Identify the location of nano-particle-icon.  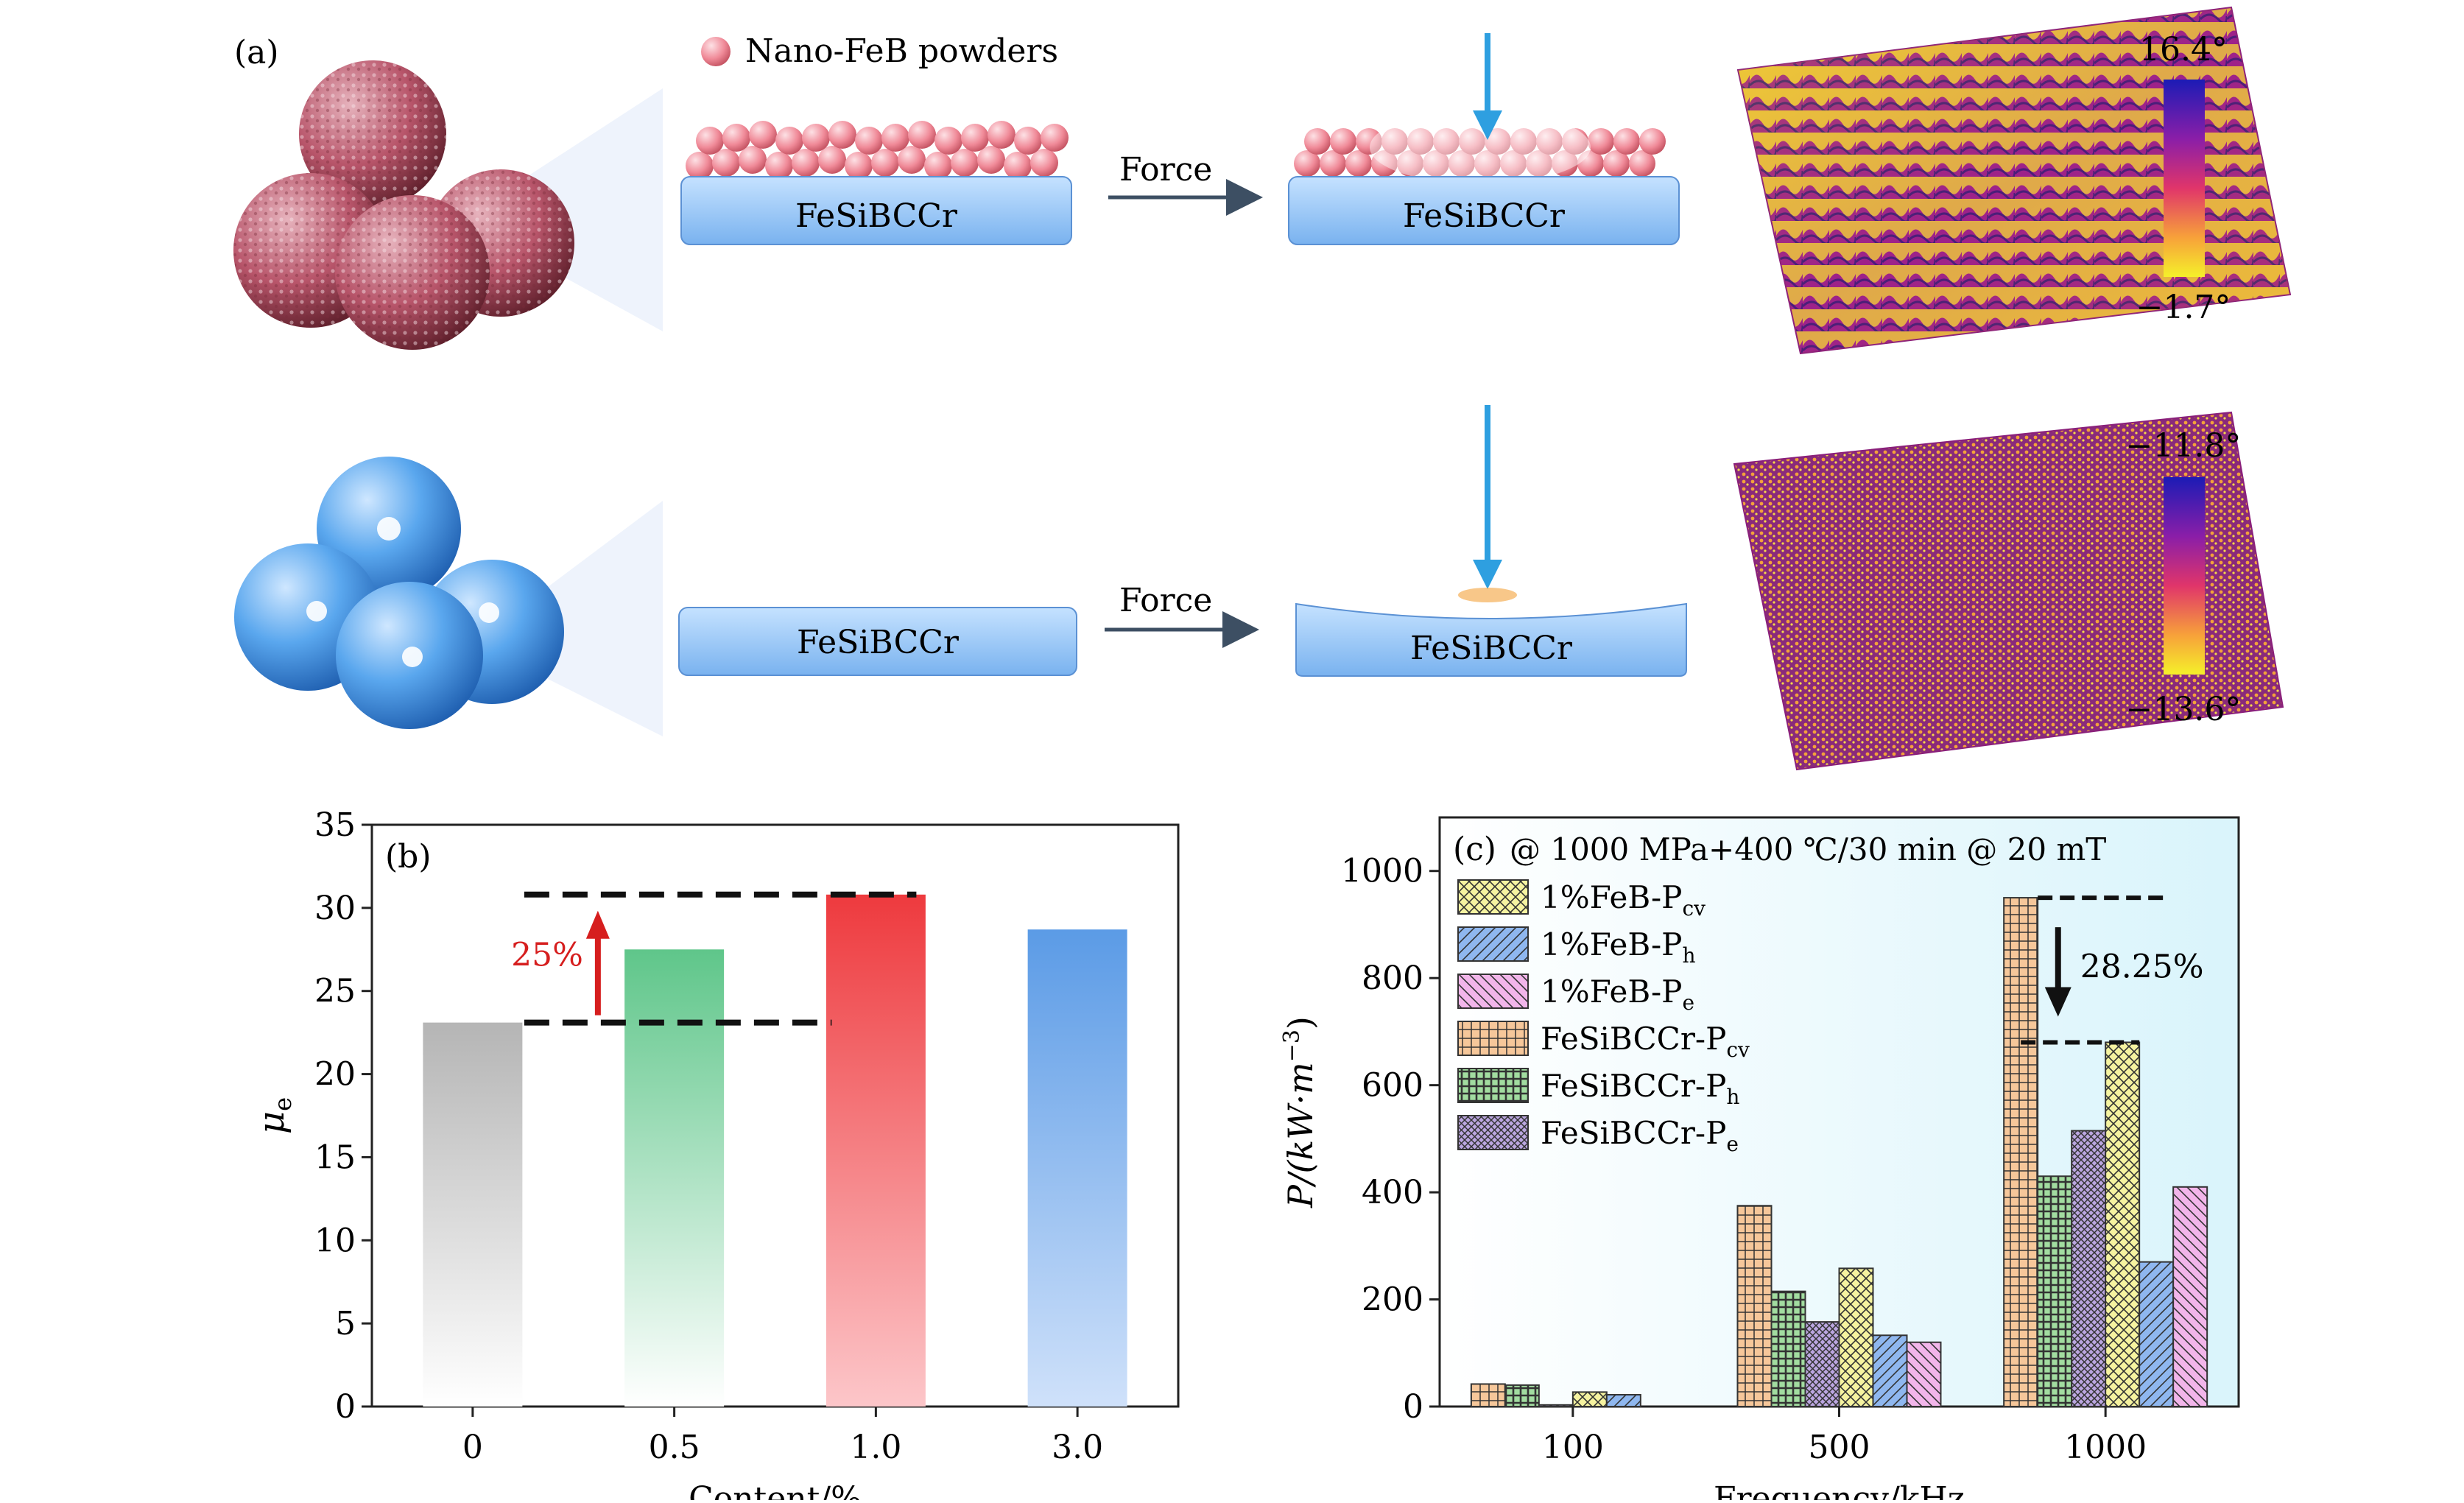
(716, 51).